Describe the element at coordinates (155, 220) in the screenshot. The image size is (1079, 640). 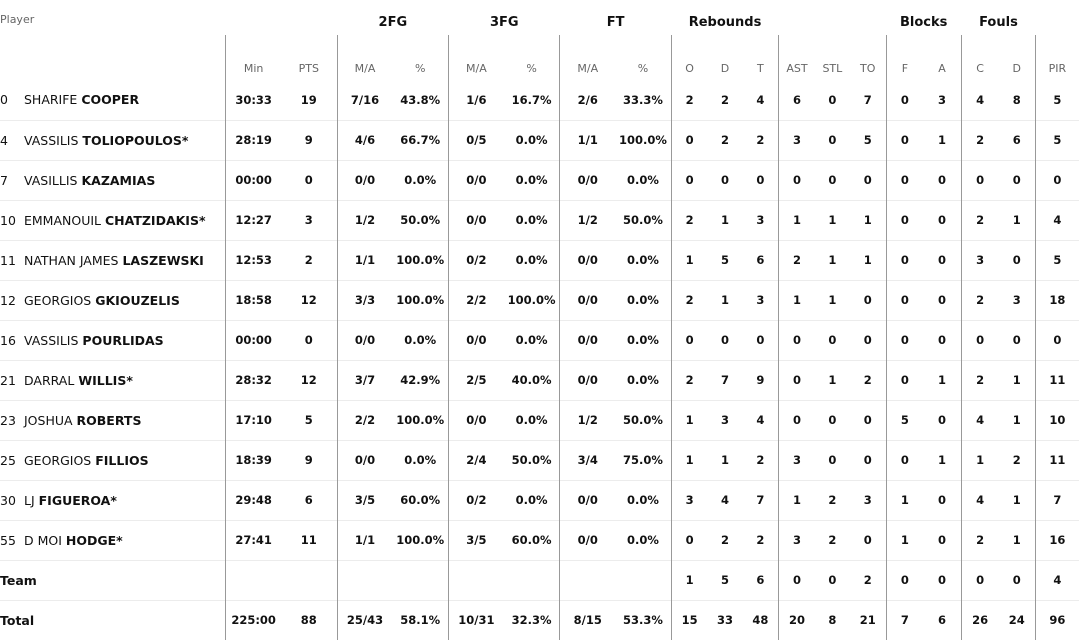
I see `player-last-name: CHATZIDAKIS*` at that location.